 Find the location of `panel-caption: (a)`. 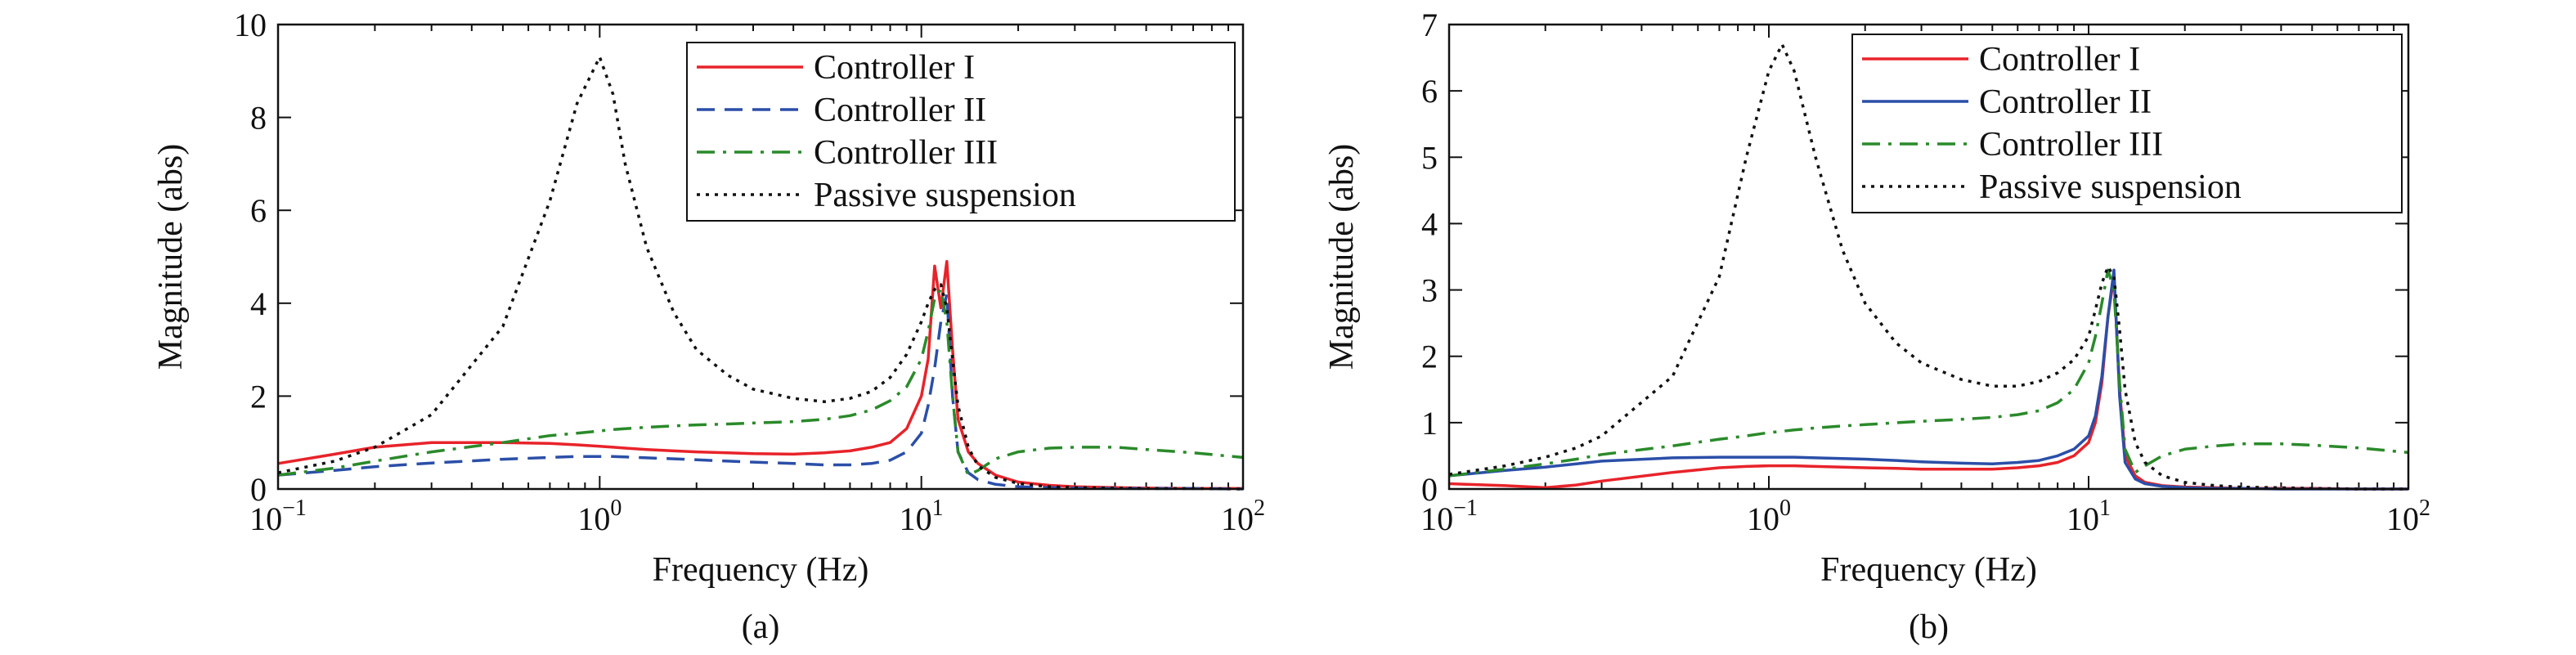

panel-caption: (a) is located at coordinates (761, 627).